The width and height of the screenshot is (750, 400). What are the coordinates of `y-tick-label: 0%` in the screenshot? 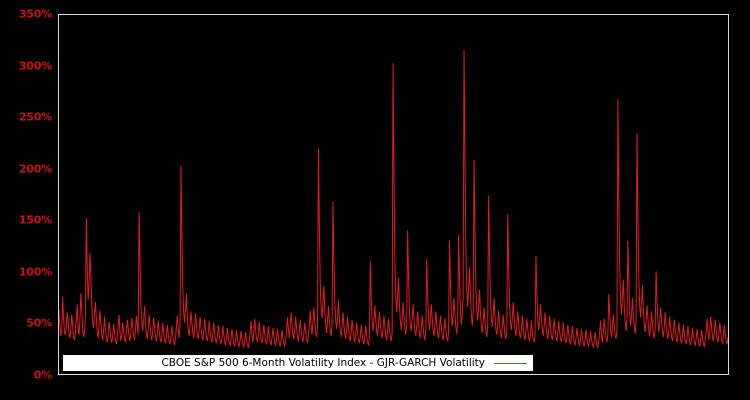 It's located at (42, 375).